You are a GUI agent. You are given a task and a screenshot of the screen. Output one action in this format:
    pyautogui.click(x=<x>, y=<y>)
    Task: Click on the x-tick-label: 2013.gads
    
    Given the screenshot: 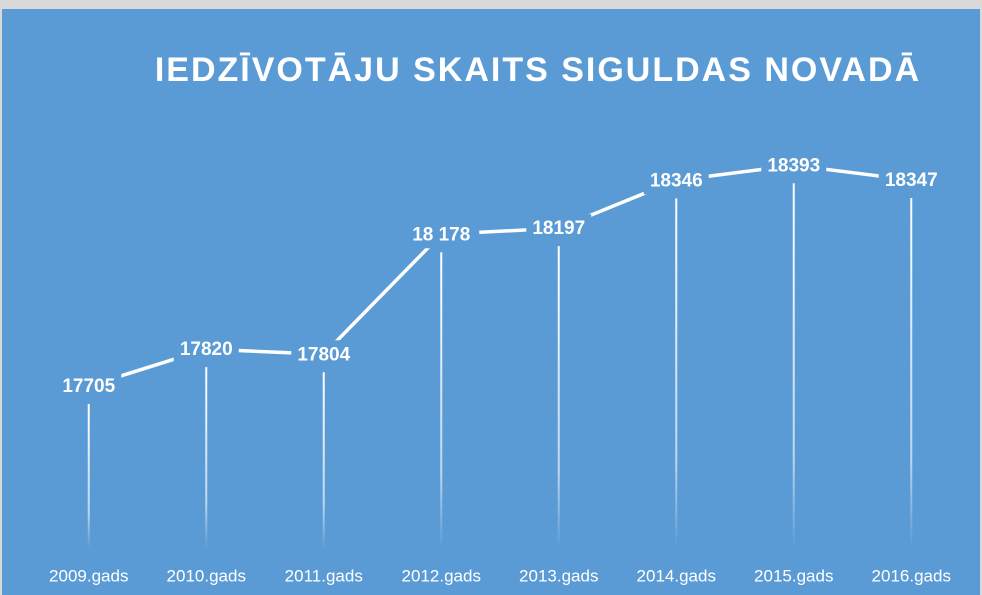 What is the action you would take?
    pyautogui.click(x=558, y=575)
    